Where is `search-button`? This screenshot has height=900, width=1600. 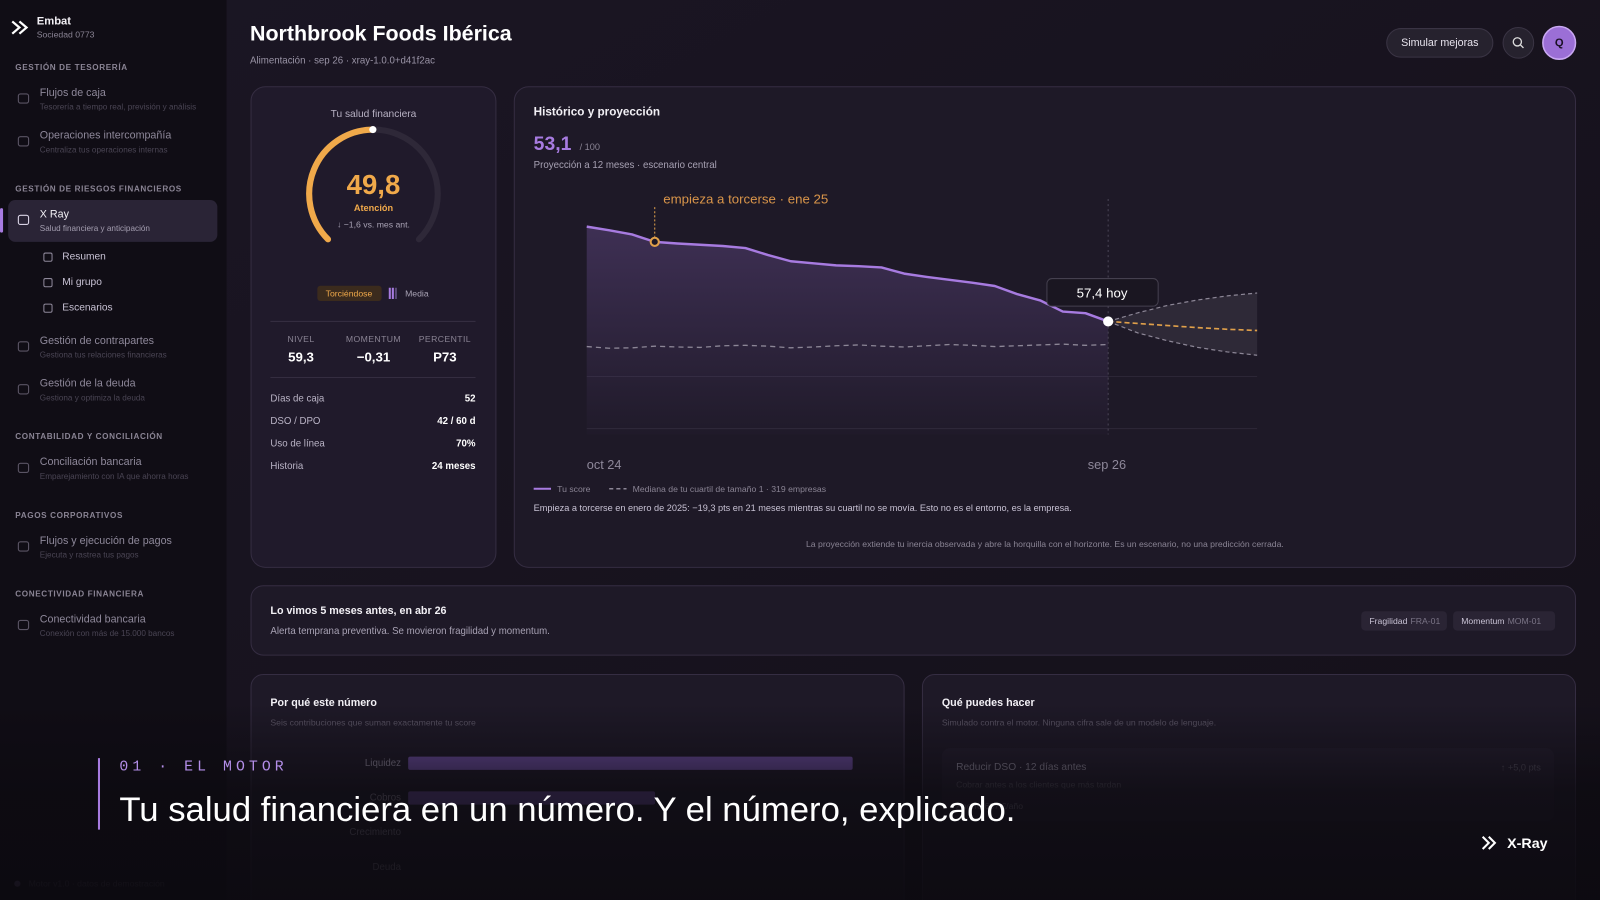
search-button is located at coordinates (1518, 43).